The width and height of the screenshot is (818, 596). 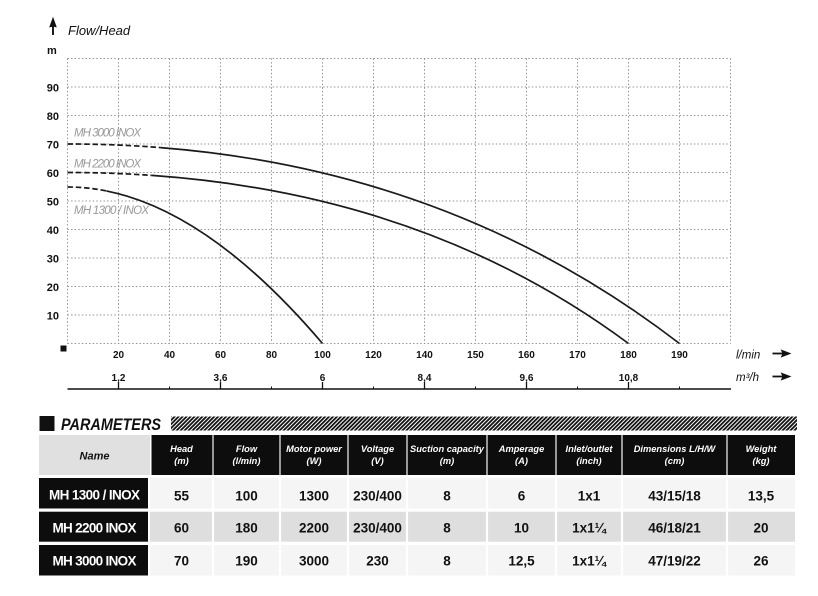 I want to click on svg-text: Voltage, so click(x=377, y=449).